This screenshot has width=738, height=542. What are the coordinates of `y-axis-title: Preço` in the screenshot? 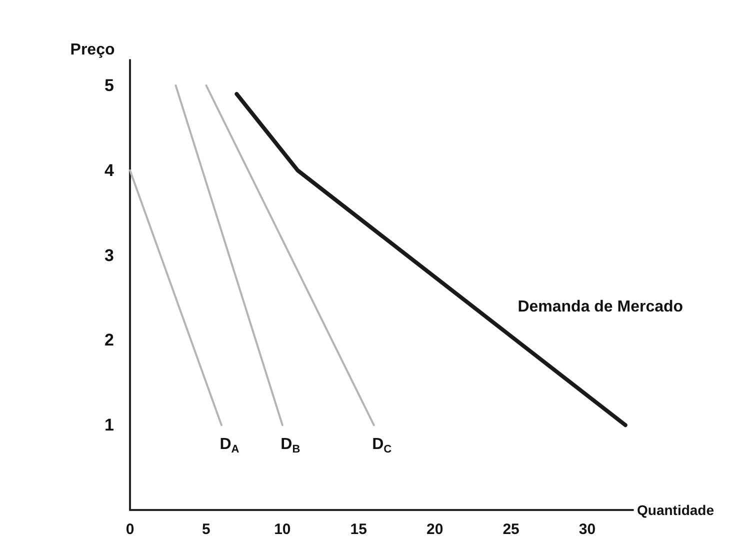 It's located at (92, 50).